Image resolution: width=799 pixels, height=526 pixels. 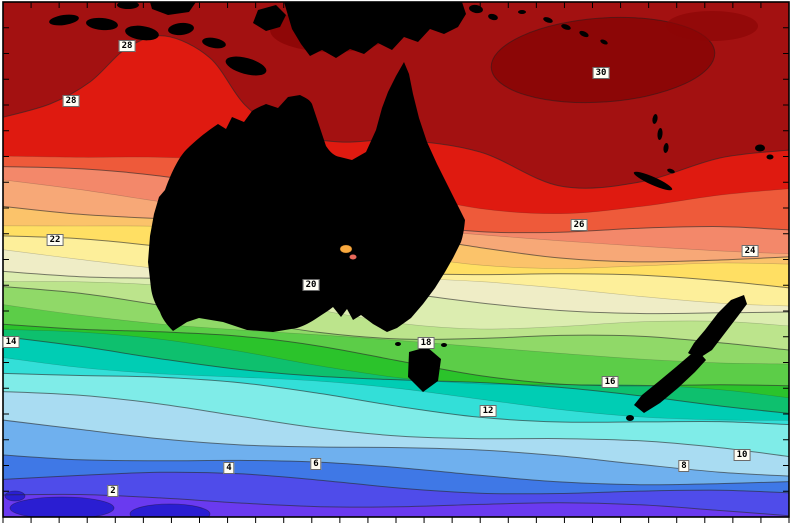 I want to click on cold-pool-patches, so click(x=107, y=503).